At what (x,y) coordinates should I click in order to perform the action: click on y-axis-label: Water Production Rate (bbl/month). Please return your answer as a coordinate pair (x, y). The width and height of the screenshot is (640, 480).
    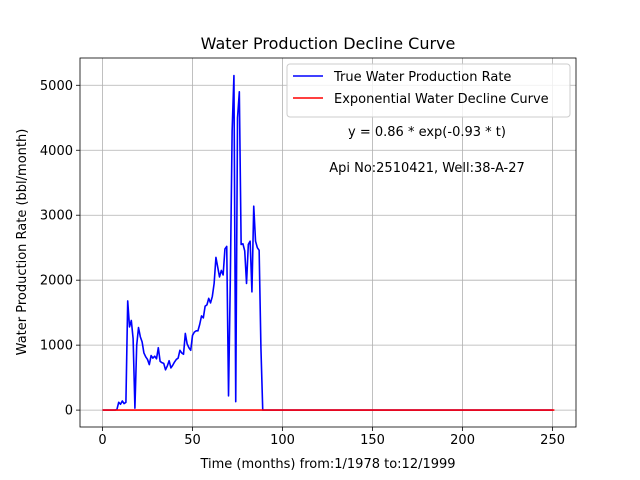
    Looking at the image, I should click on (22, 242).